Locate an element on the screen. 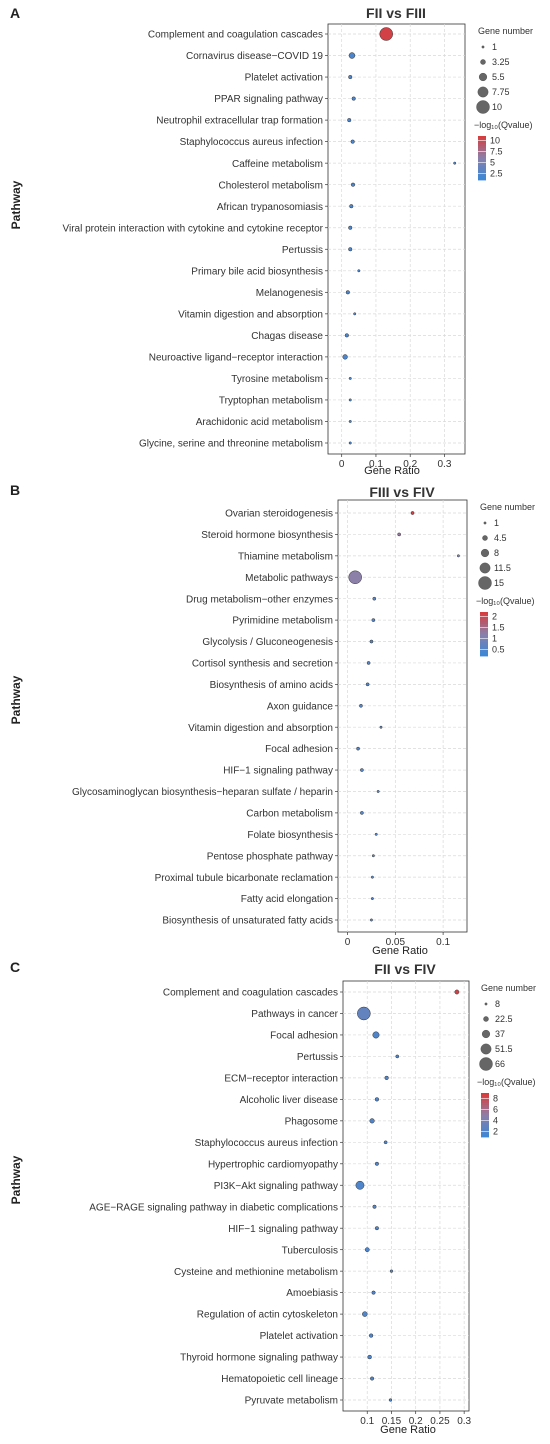 This screenshot has height=1444, width=550. y-tick-label: Pertussis is located at coordinates (302, 250).